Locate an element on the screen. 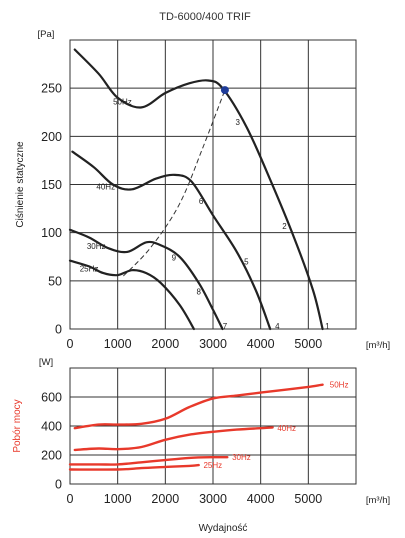 Image resolution: width=405 pixels, height=538 pixels. pressure-curve-label: 25Hz is located at coordinates (89, 268).